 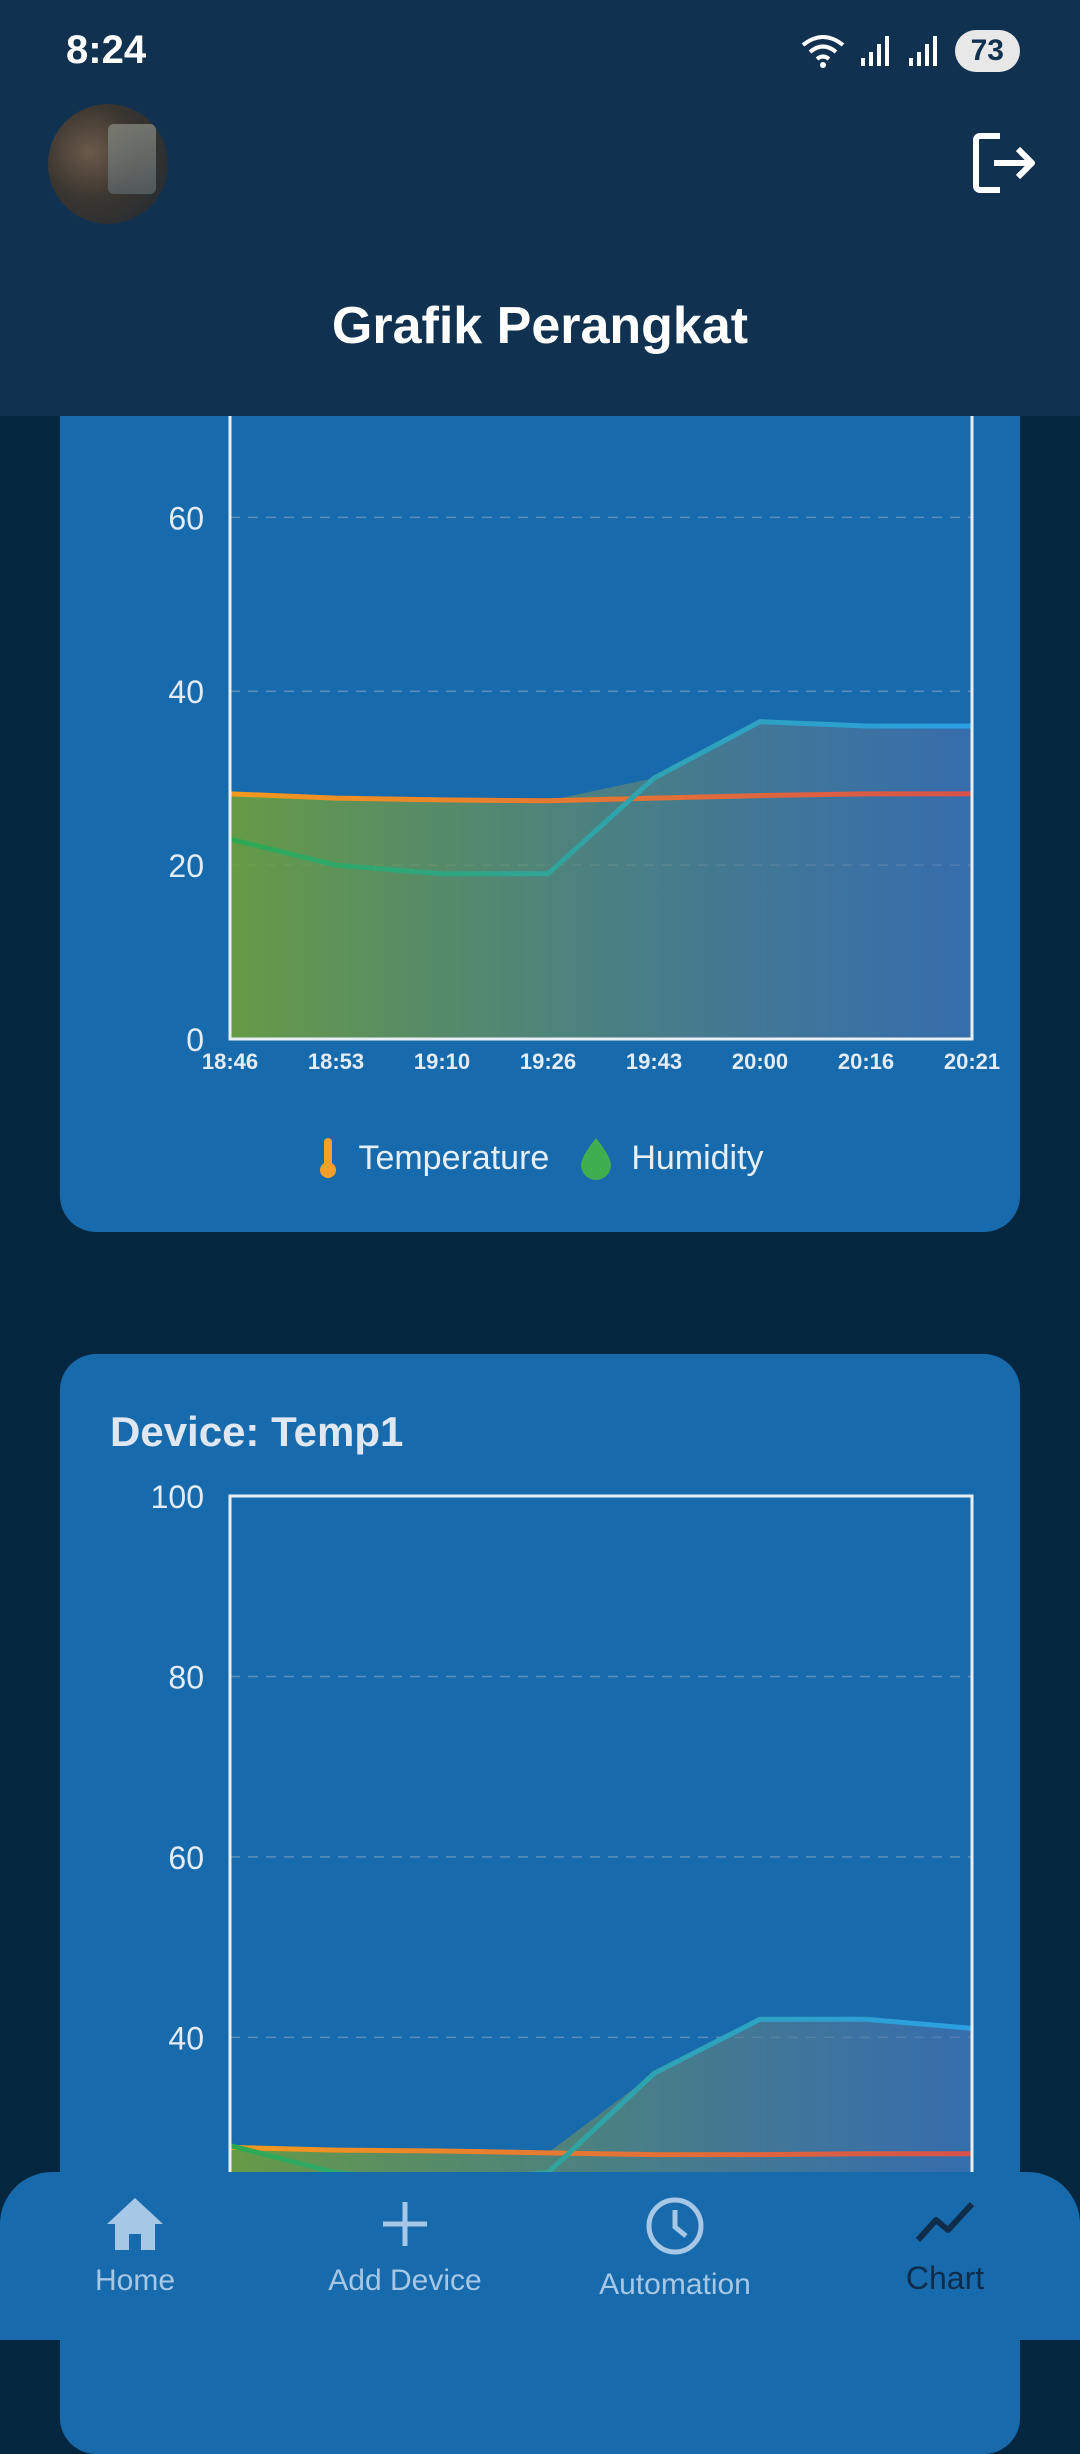 What do you see at coordinates (972, 1061) in the screenshot?
I see `x-tick-label: 20:21` at bounding box center [972, 1061].